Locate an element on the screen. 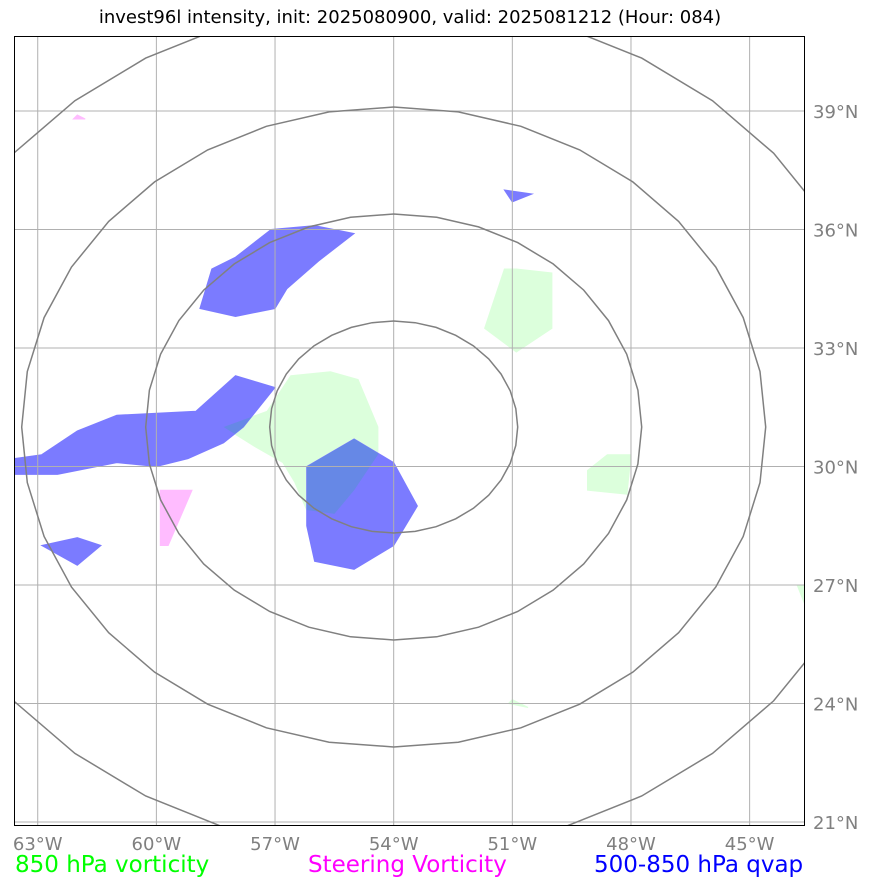 This screenshot has width=875, height=891. latitude-label: 21°N is located at coordinates (835, 823).